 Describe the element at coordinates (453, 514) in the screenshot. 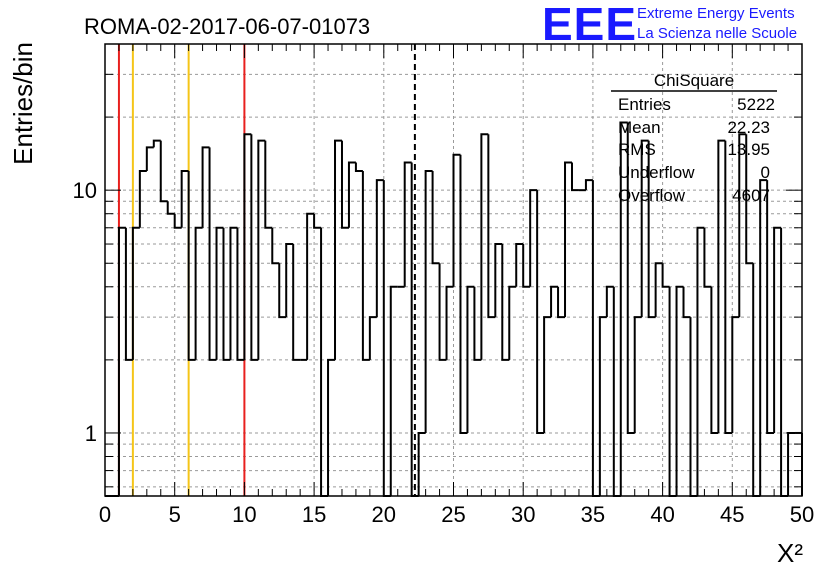

I see `x-tick-label: 25` at that location.